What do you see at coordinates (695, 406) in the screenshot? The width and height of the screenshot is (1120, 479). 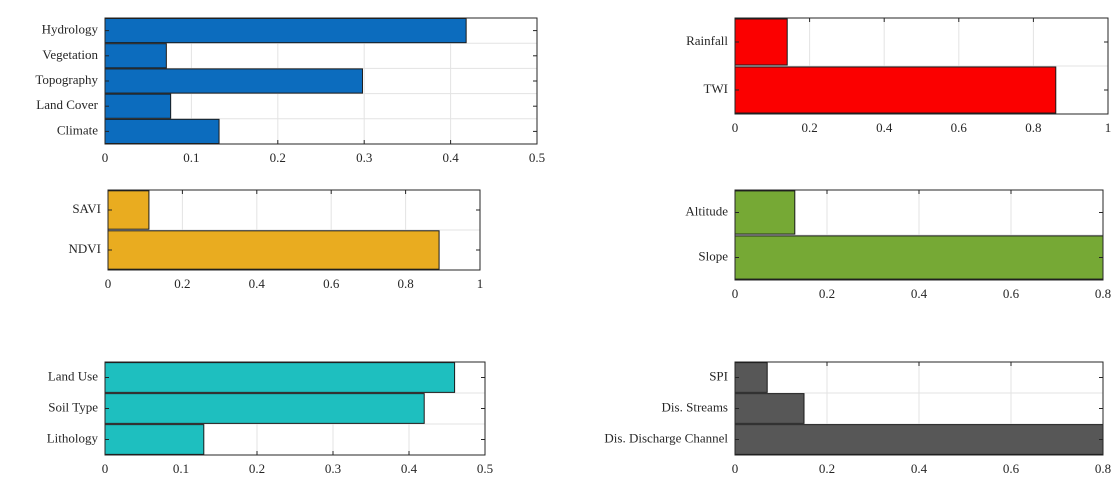 I see `category-label: Dis. Streams` at bounding box center [695, 406].